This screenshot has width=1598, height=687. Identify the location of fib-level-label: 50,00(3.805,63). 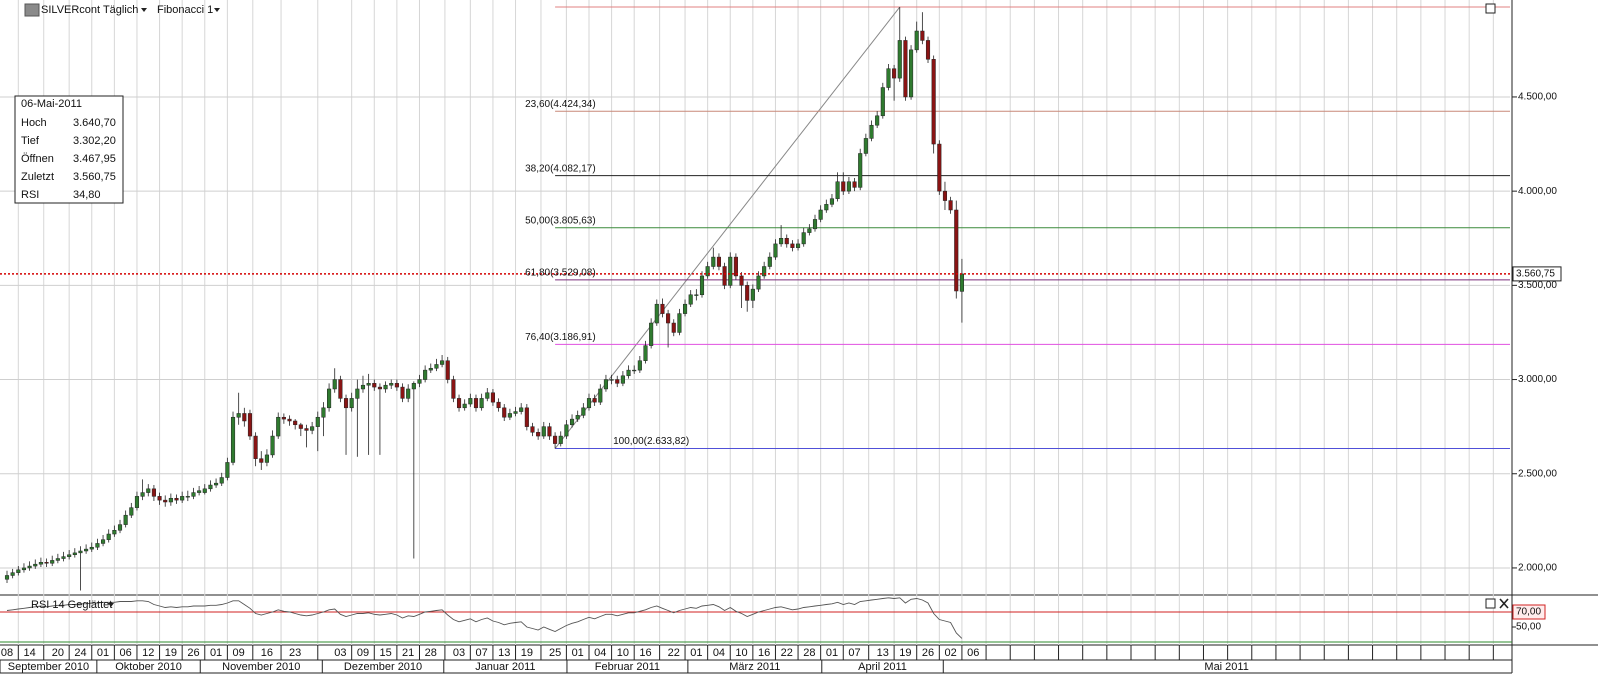
(560, 220).